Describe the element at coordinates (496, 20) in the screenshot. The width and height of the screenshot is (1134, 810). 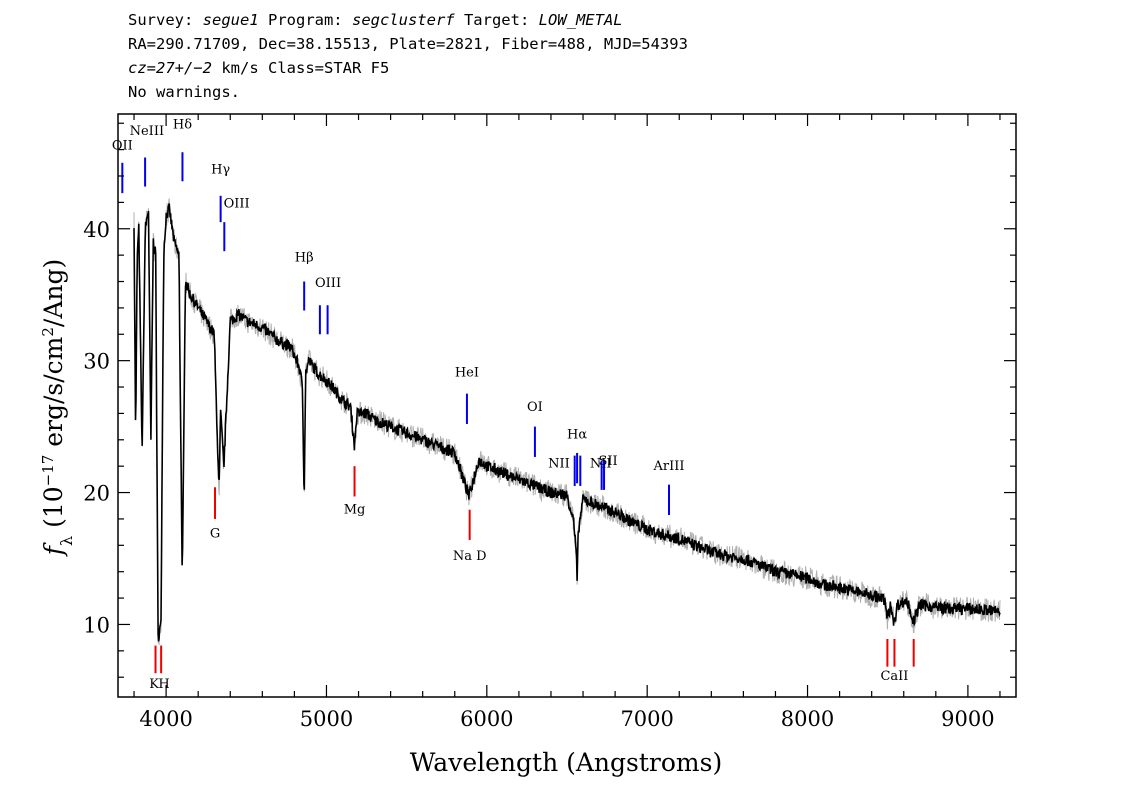
I see `target-label: Target:` at that location.